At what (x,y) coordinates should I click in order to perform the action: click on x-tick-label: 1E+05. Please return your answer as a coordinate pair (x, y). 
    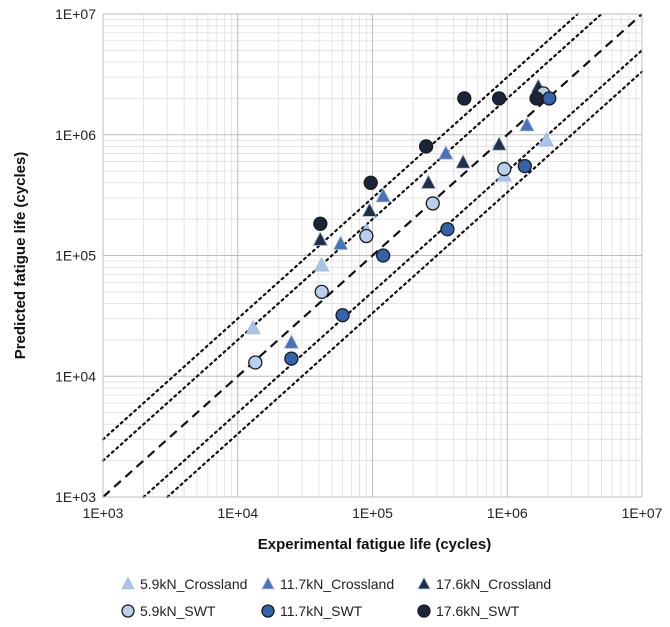
    Looking at the image, I should click on (372, 513).